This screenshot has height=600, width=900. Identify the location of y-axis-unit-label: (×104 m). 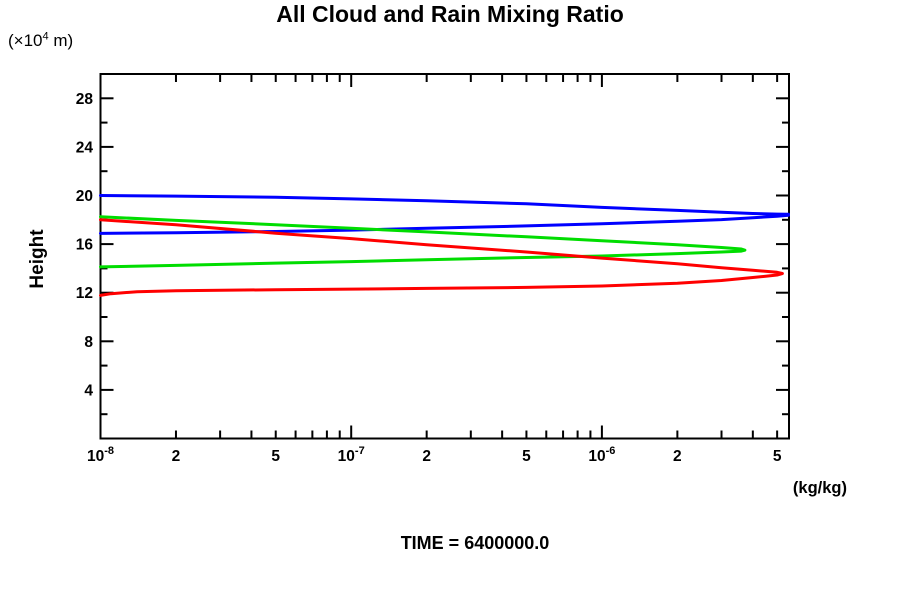
(40, 41).